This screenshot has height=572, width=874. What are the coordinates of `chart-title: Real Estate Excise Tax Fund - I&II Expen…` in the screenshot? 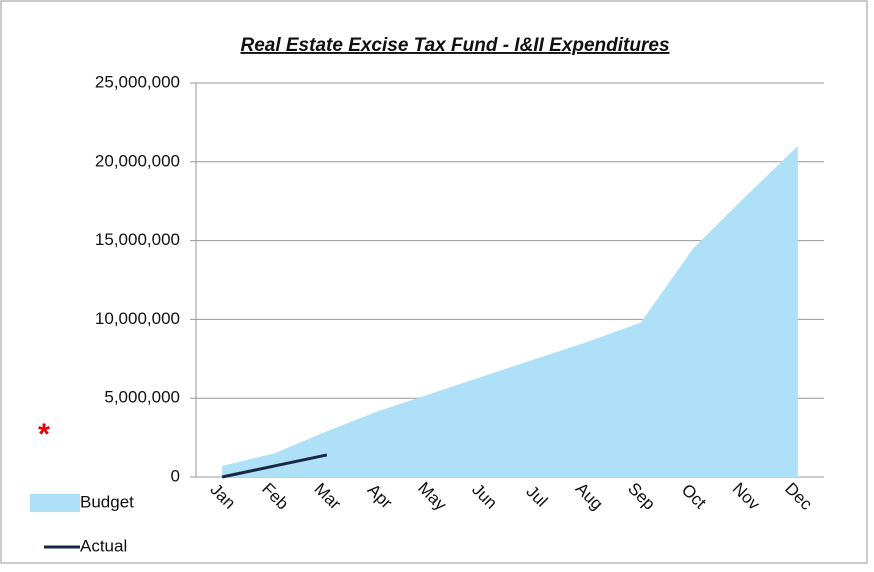 It's located at (454, 45).